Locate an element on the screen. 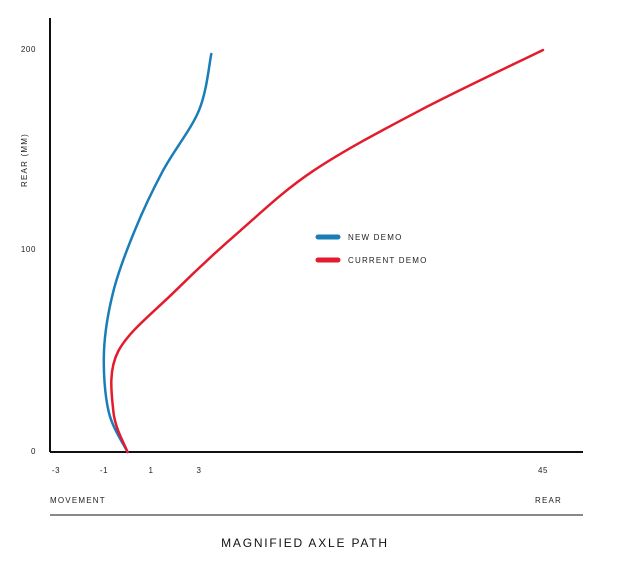 This screenshot has height=576, width=629. x-tick-neg3: -3 is located at coordinates (56, 470).